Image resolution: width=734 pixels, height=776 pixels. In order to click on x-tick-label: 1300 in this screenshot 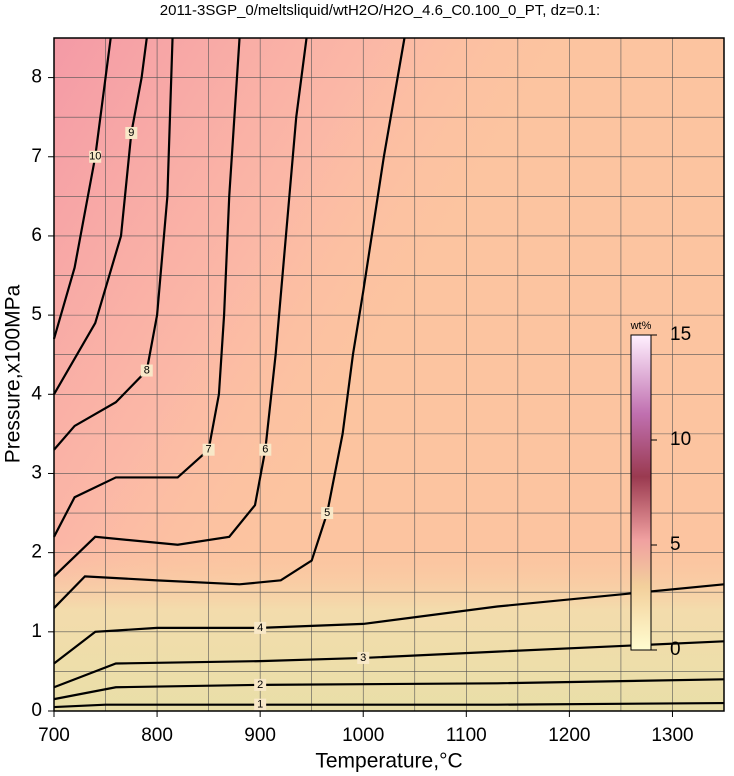, I will do `click(672, 735)`.